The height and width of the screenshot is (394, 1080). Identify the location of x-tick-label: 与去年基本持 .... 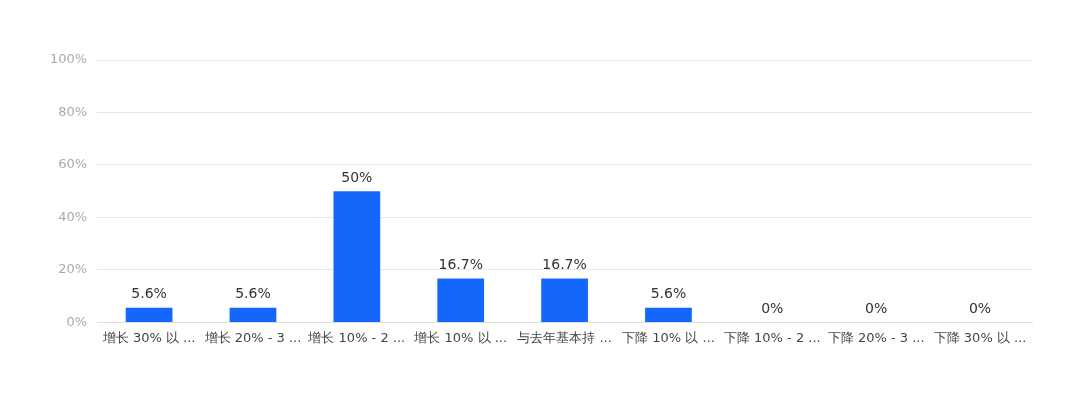
(564, 337).